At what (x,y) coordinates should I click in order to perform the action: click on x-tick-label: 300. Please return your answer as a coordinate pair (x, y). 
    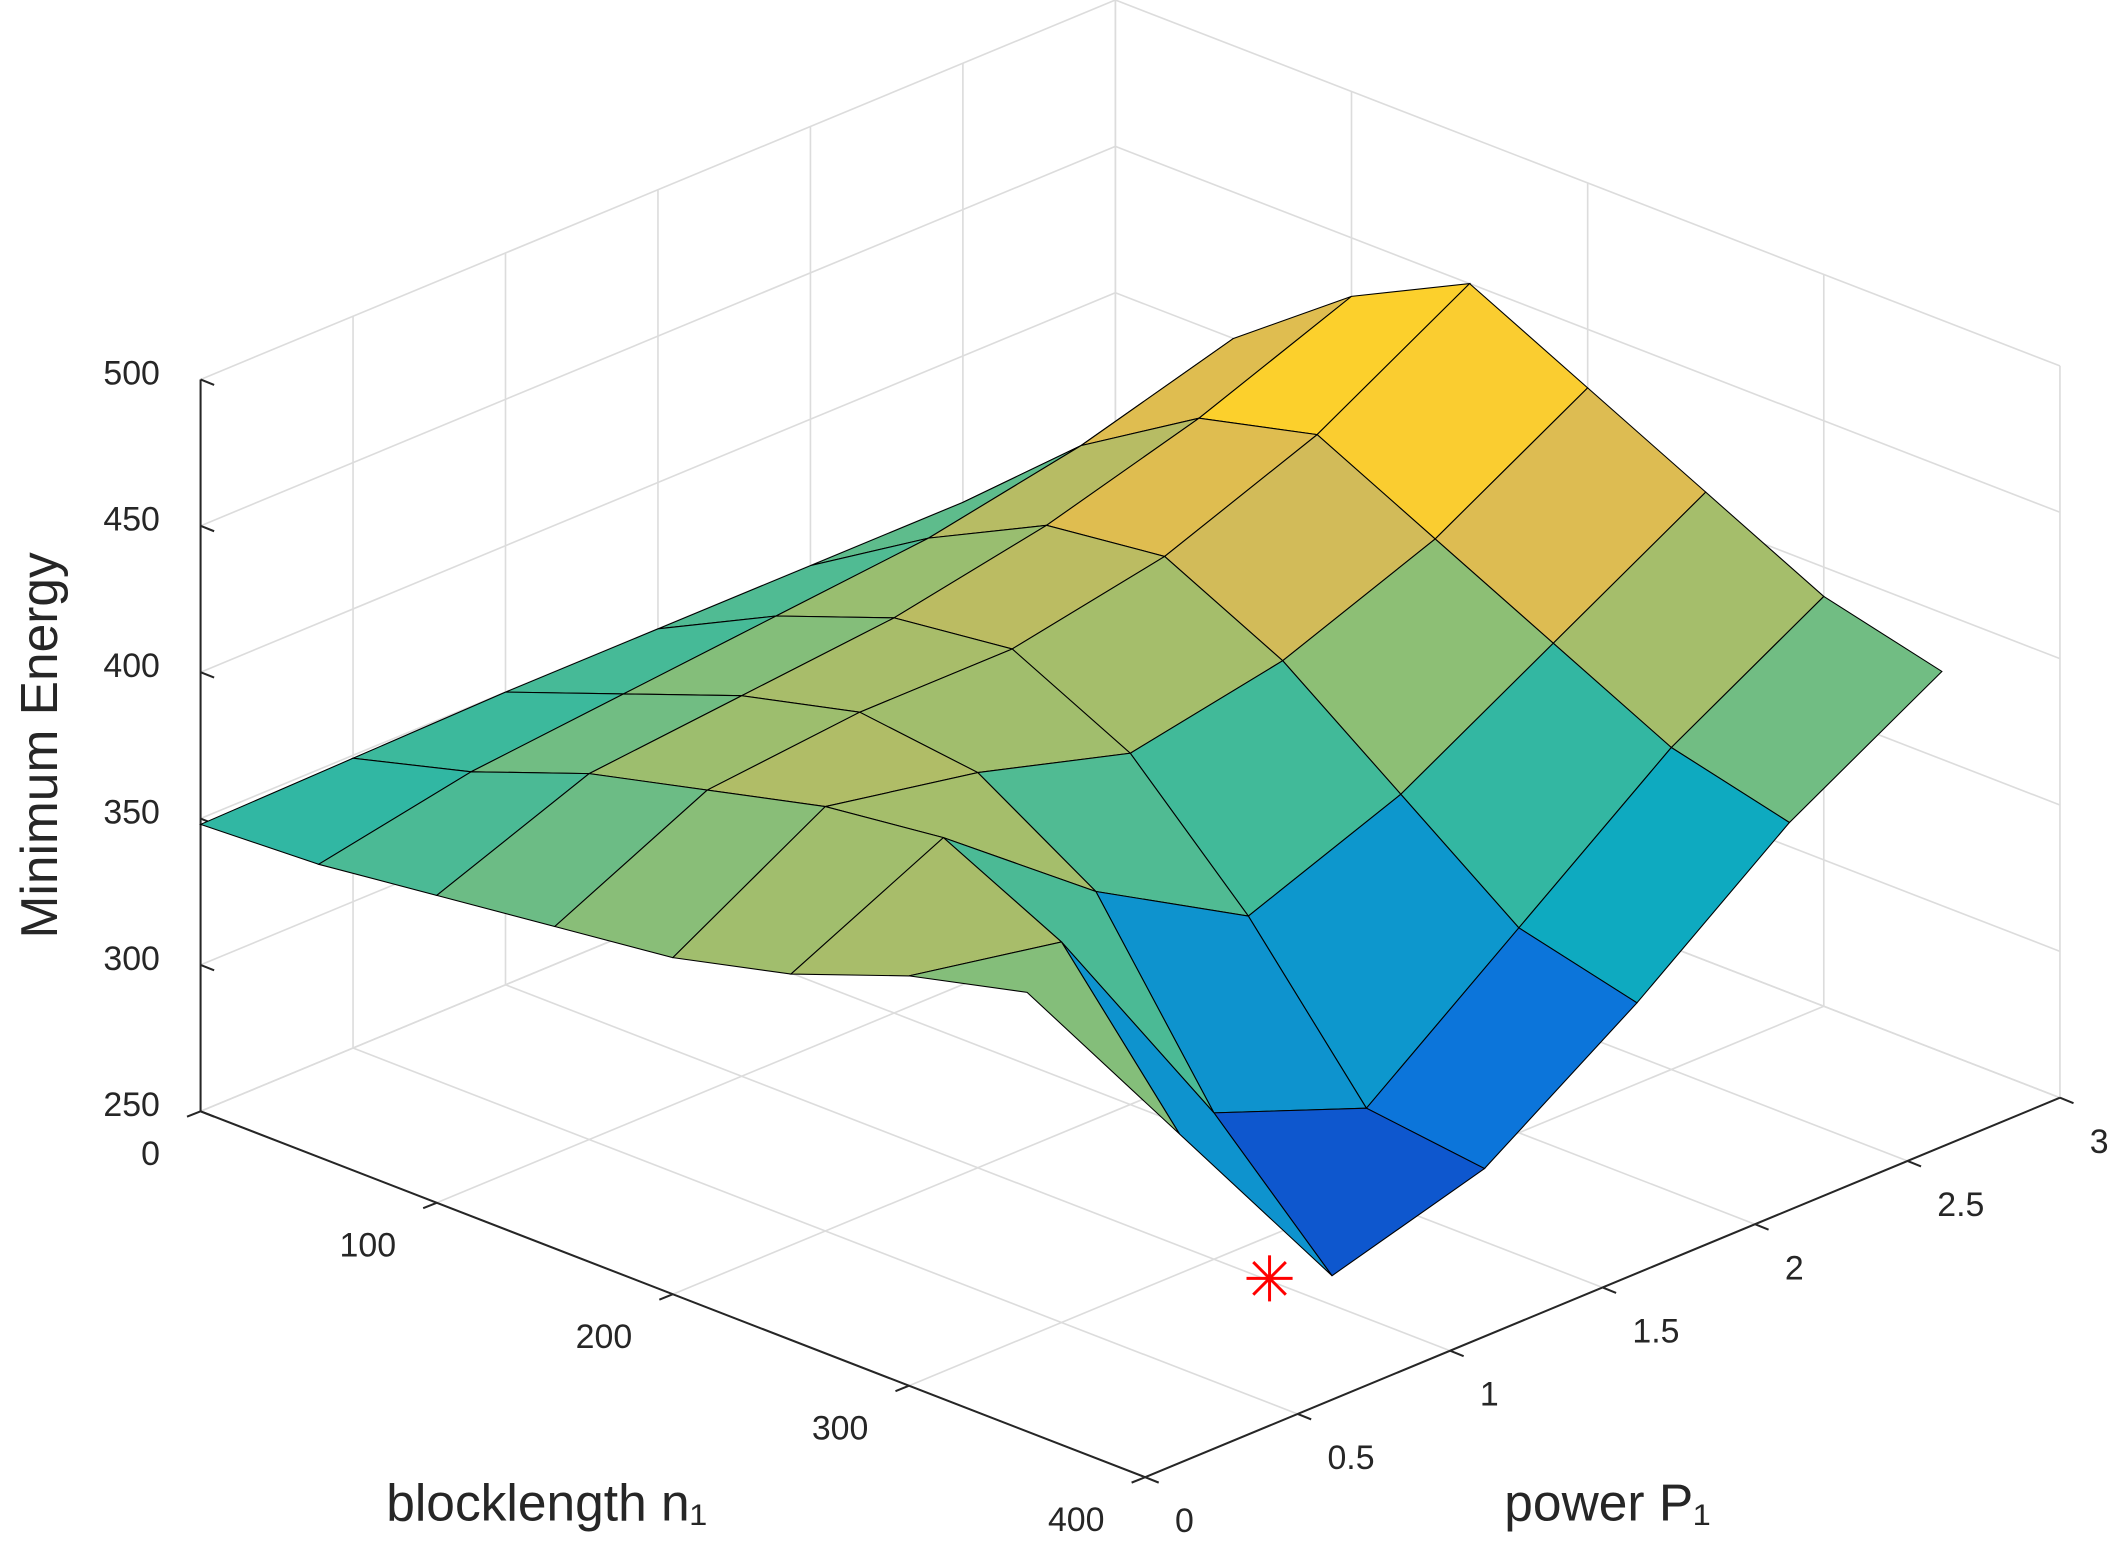
    Looking at the image, I should click on (840, 1428).